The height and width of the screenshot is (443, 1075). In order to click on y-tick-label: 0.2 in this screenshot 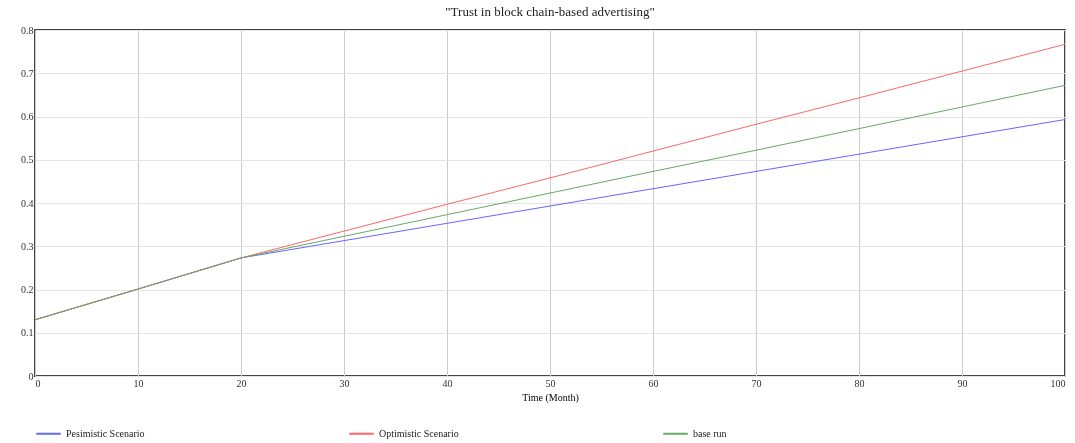, I will do `click(27, 289)`.